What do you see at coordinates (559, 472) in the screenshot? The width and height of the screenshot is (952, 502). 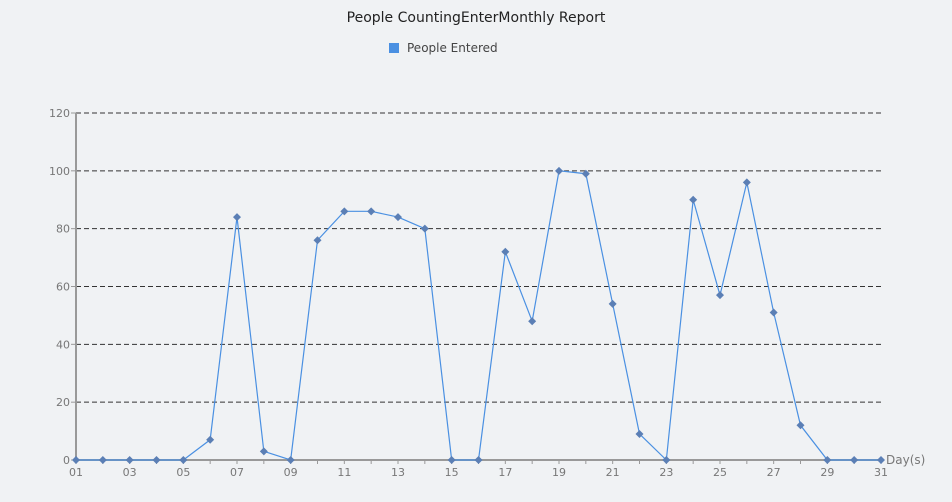 I see `x-tick-label: 19` at bounding box center [559, 472].